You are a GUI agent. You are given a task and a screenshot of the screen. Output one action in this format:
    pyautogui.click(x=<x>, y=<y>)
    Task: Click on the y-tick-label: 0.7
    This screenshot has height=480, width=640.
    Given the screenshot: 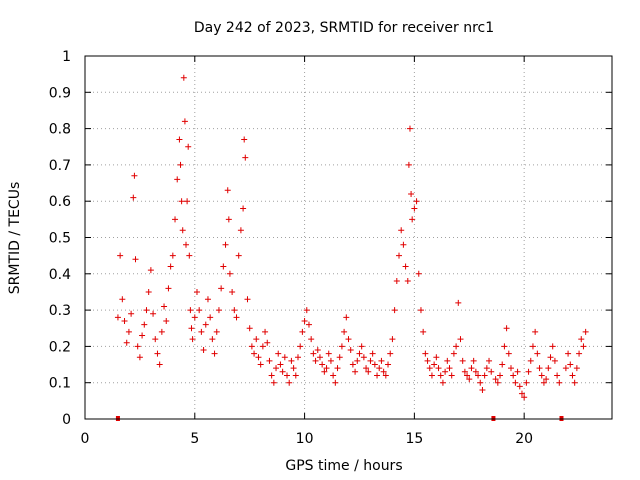 What is the action you would take?
    pyautogui.click(x=60, y=166)
    